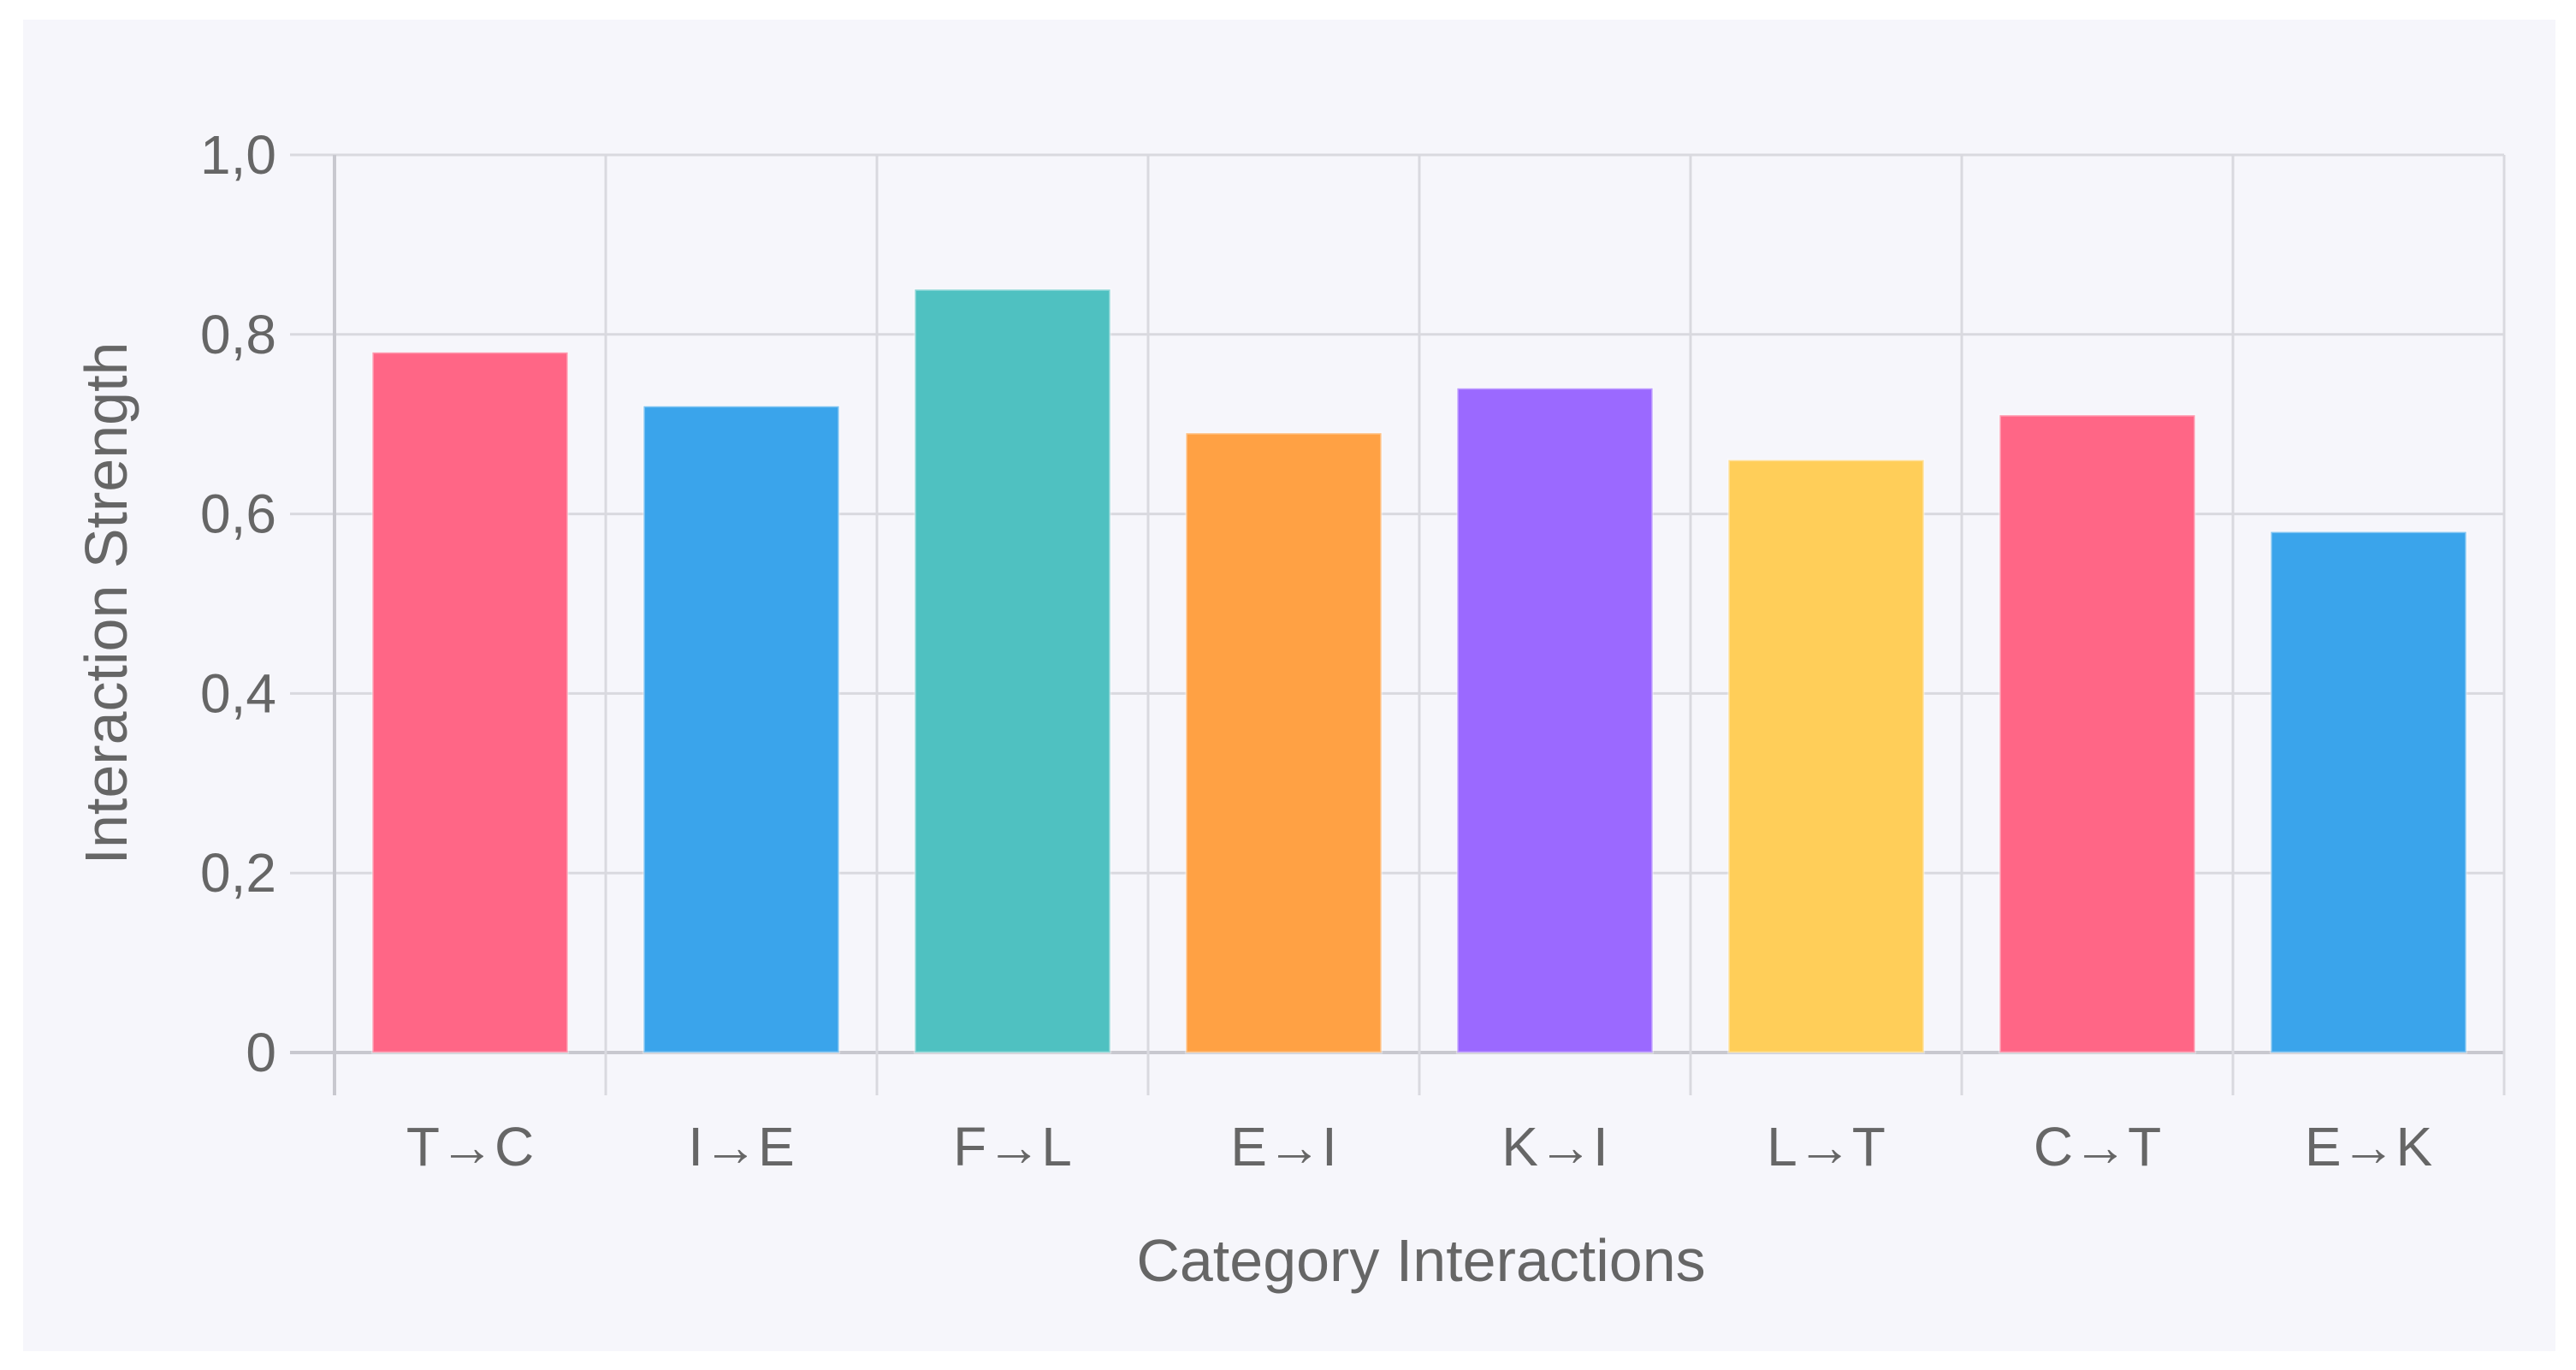 Image resolution: width=2576 pixels, height=1370 pixels. What do you see at coordinates (1554, 1146) in the screenshot?
I see `x-tick-label: K→I` at bounding box center [1554, 1146].